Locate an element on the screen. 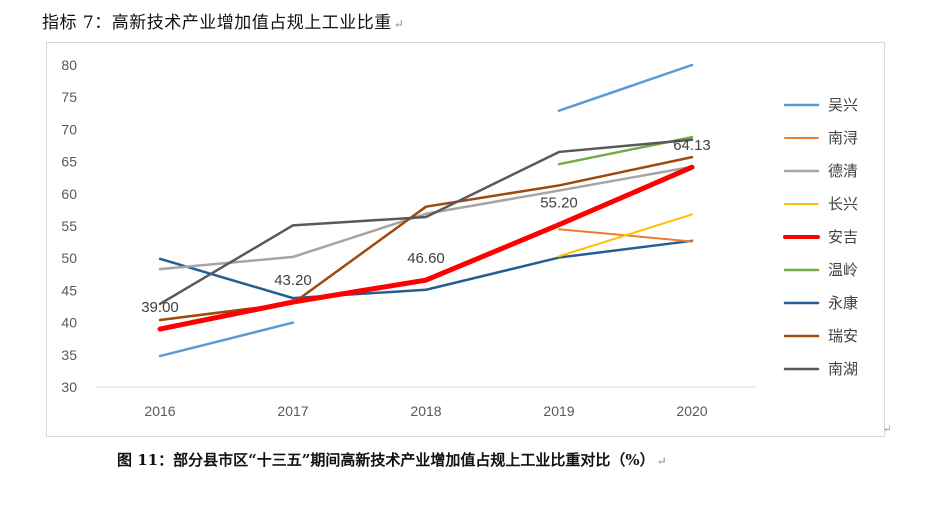  y-tick-label: 75 is located at coordinates (69, 97).